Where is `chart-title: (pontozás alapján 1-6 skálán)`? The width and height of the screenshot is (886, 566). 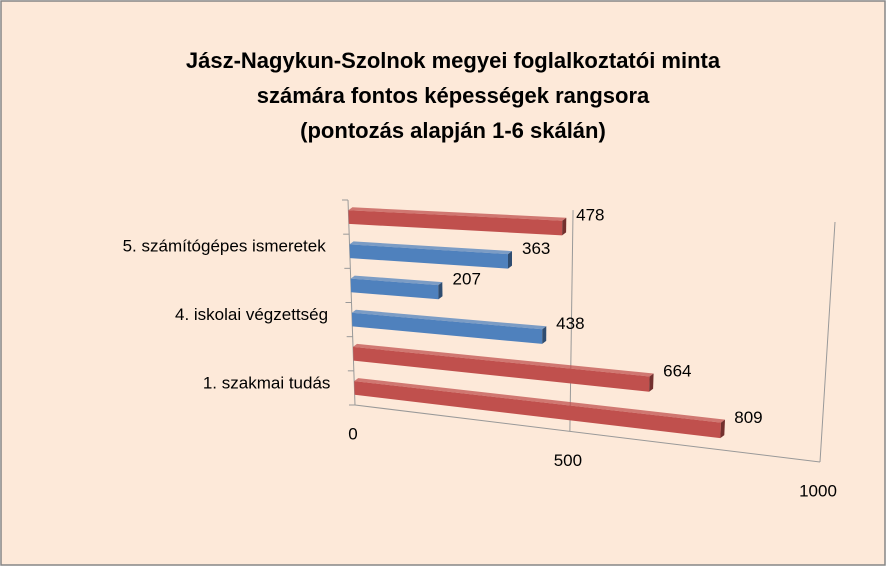 chart-title: (pontozás alapján 1-6 skálán) is located at coordinates (453, 130).